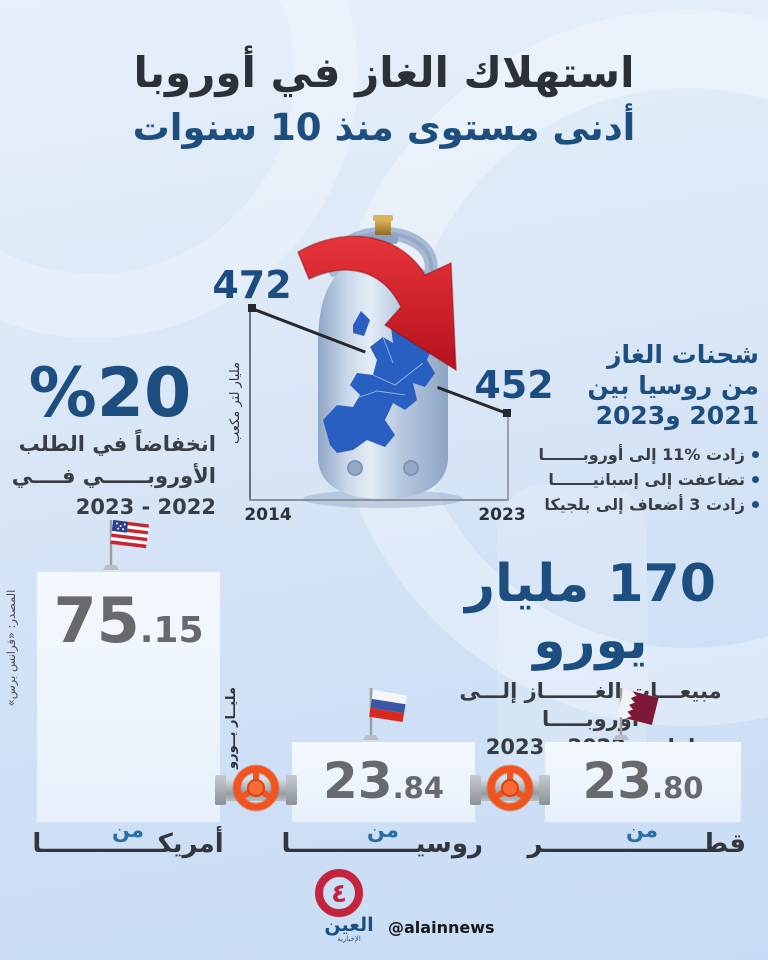 The image size is (768, 960). I want to click on chart-x-axis, so click(379, 500).